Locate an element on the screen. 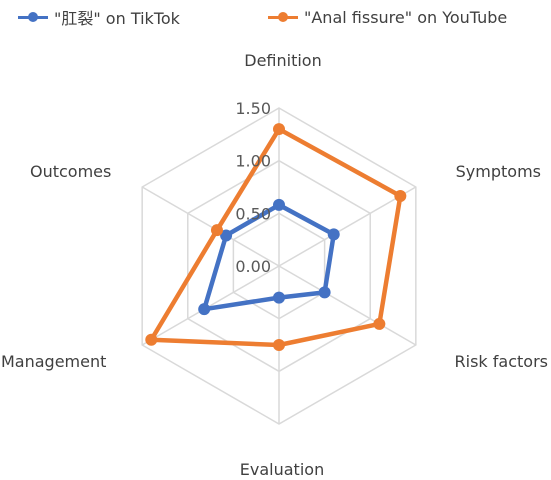  category-label-2: Risk factors is located at coordinates (501, 361).